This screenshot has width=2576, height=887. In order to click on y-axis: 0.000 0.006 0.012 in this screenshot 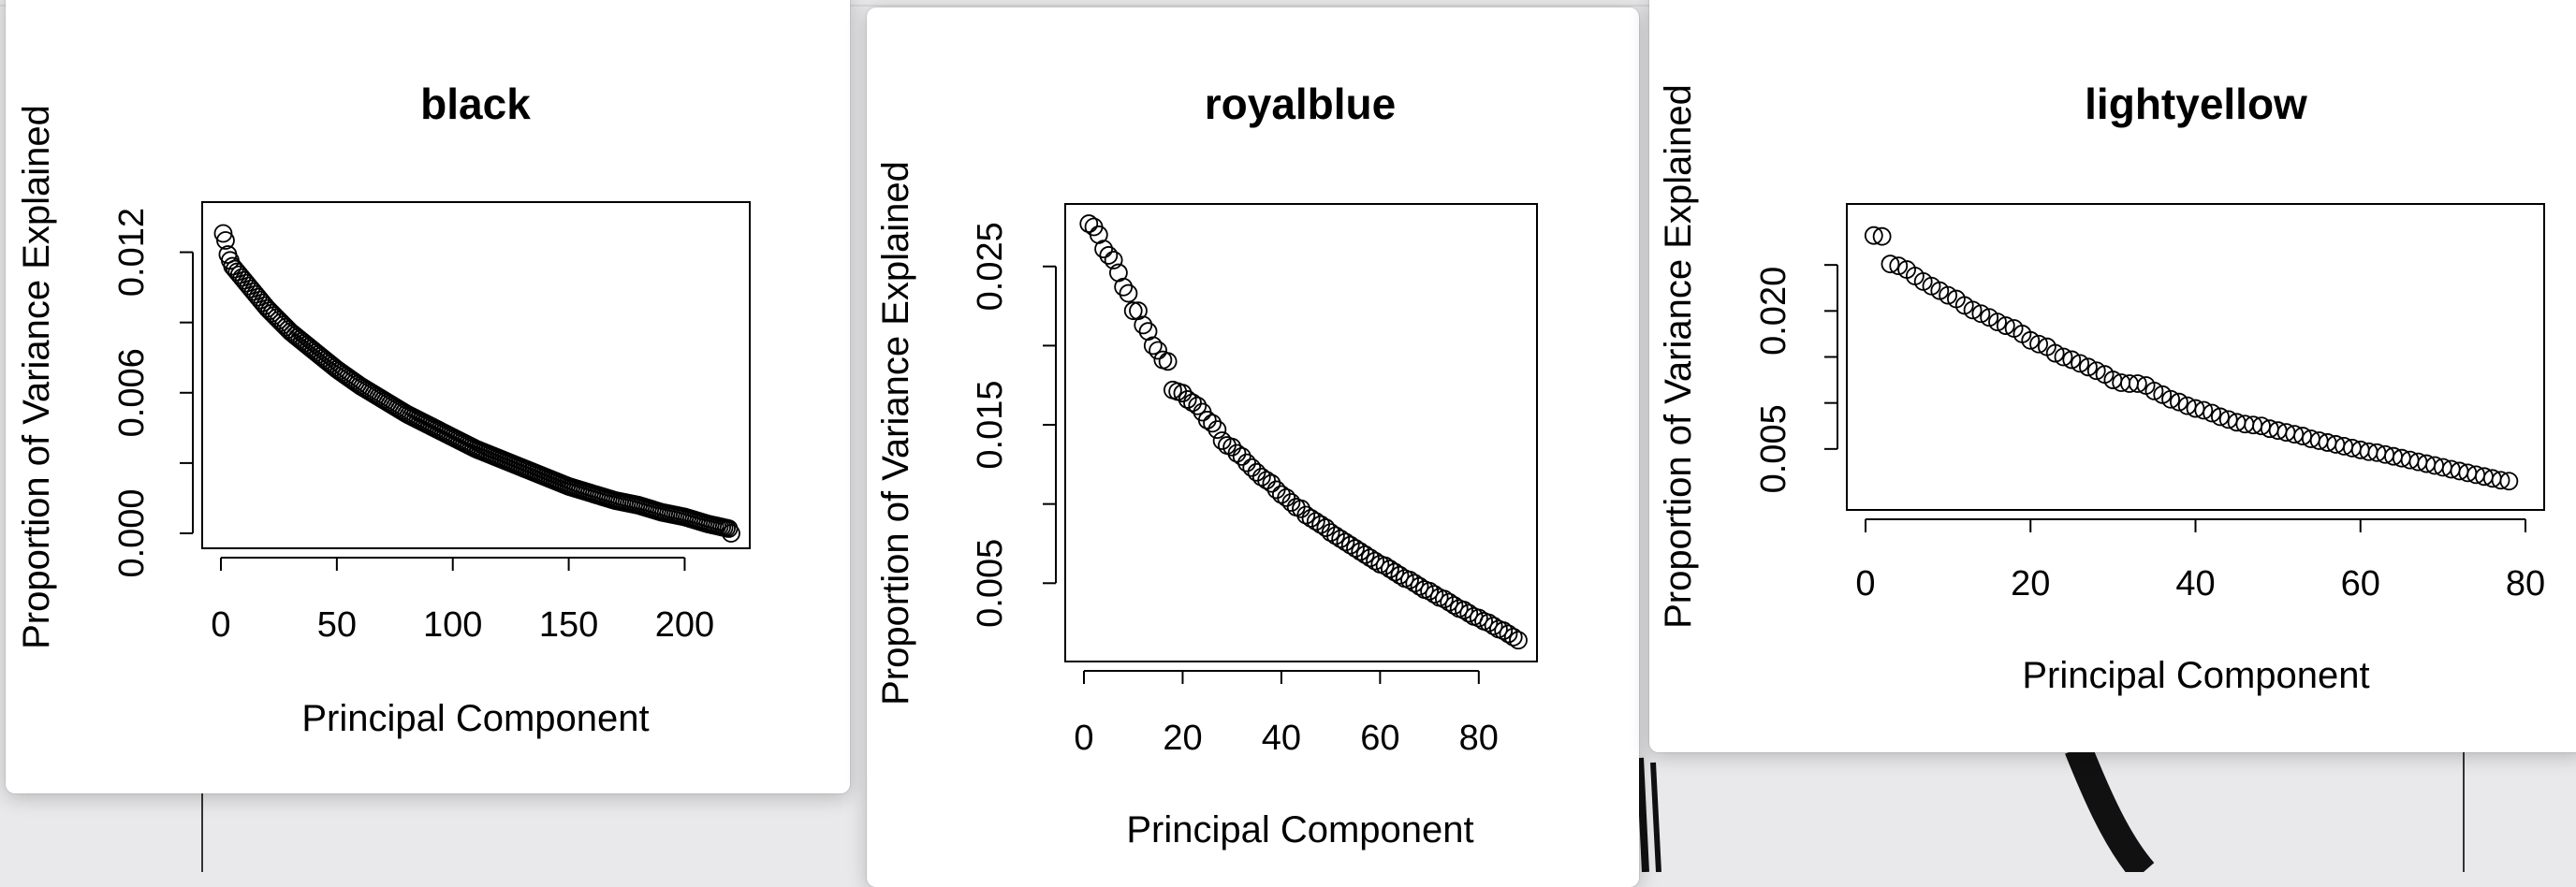, I will do `click(153, 393)`.